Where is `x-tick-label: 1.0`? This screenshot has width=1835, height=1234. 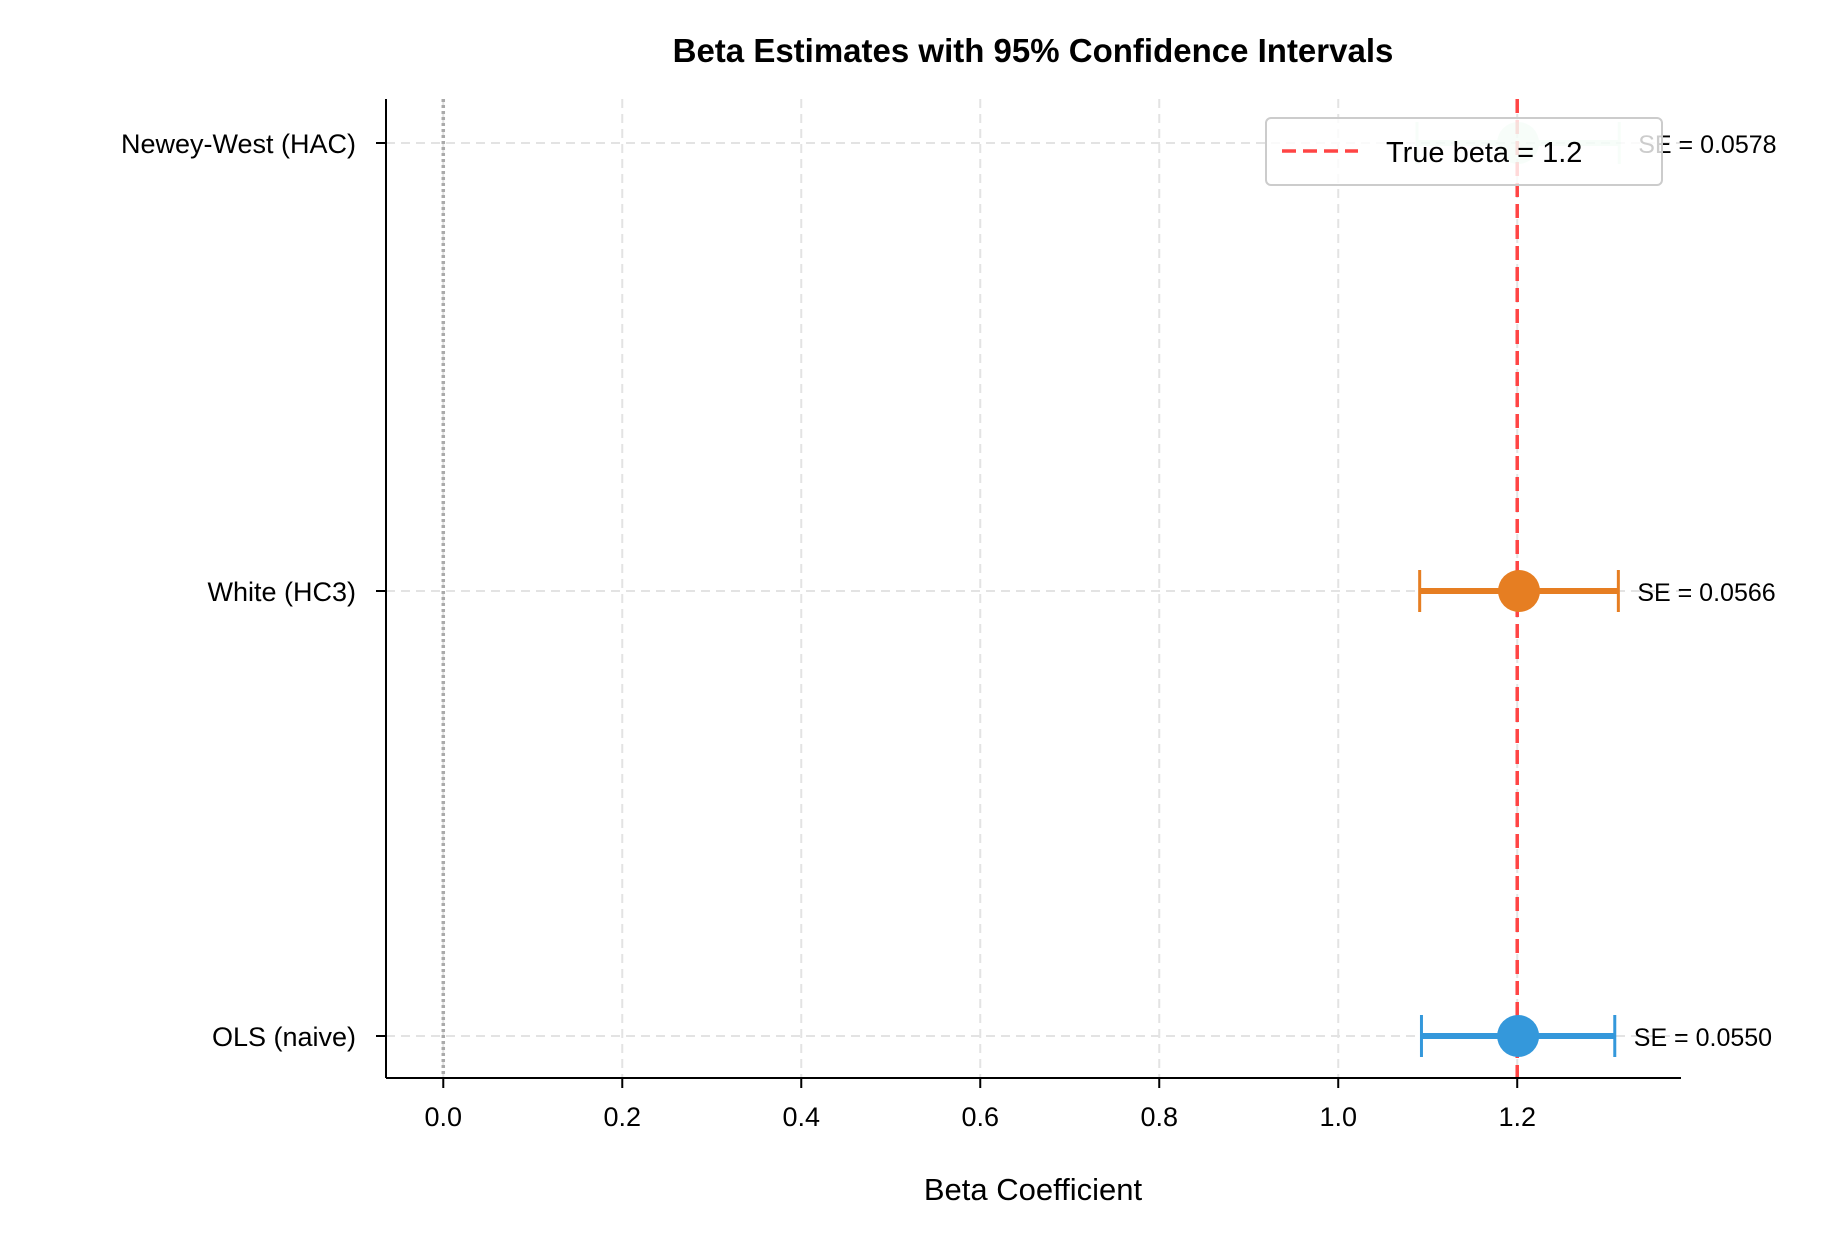
x-tick-label: 1.0 is located at coordinates (1338, 1117).